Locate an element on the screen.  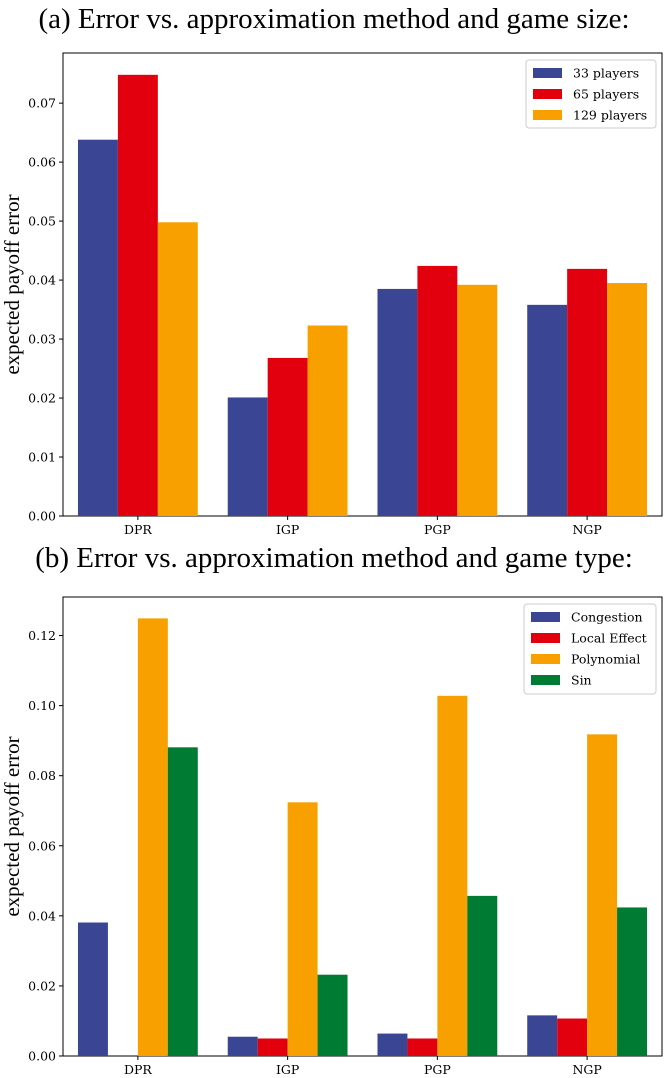
chart-a-bar-igp-65-players is located at coordinates (287, 436).